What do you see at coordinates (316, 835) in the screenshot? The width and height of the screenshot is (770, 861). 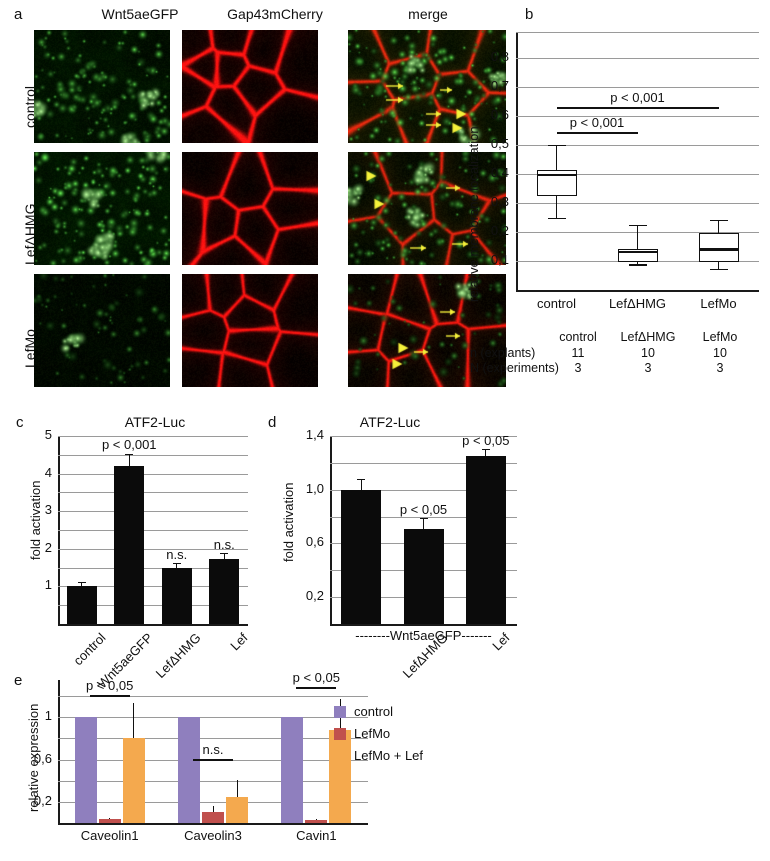 I see `panel-e-xlabel-2: Cavin1` at bounding box center [316, 835].